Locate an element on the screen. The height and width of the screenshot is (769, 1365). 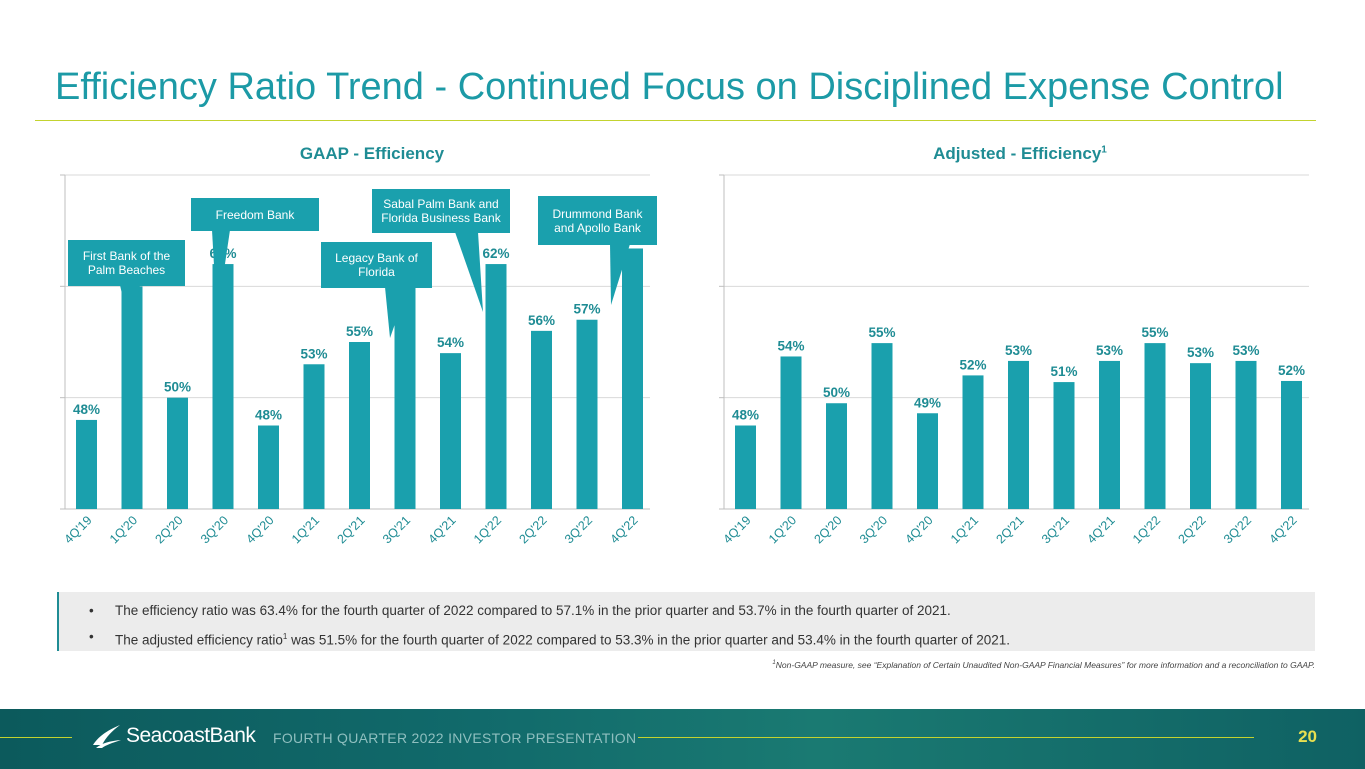
adjusted-data-label: 49% is located at coordinates (927, 402).